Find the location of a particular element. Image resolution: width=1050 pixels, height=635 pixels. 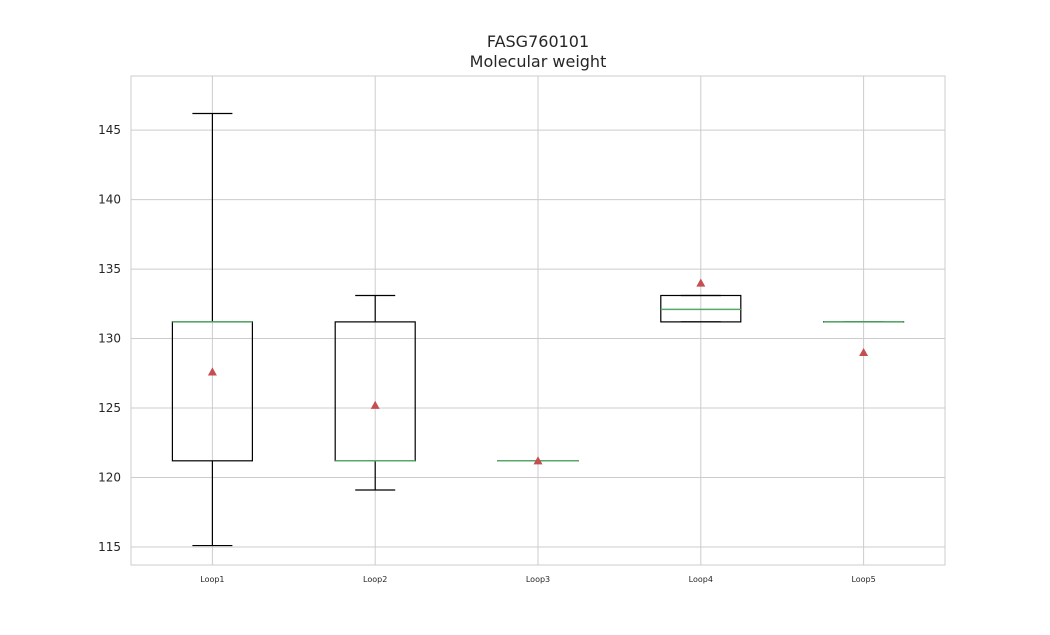

y-tick-label: 130 is located at coordinates (109, 339).